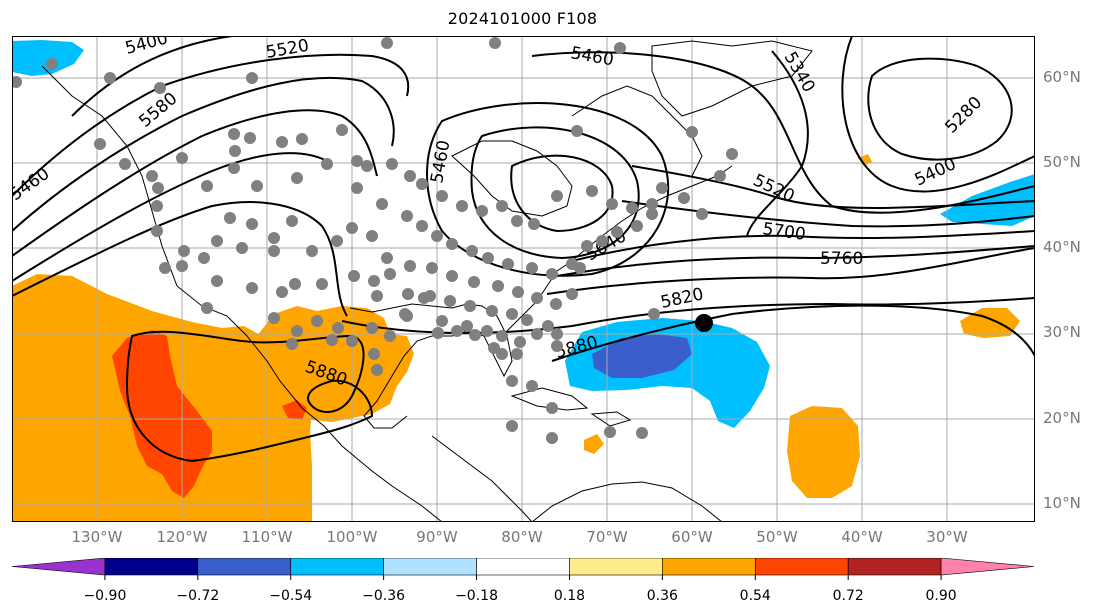 Image resolution: width=1105 pixels, height=615 pixels. Describe the element at coordinates (755, 596) in the screenshot. I see `colorbar-tick-label: 0.54` at that location.